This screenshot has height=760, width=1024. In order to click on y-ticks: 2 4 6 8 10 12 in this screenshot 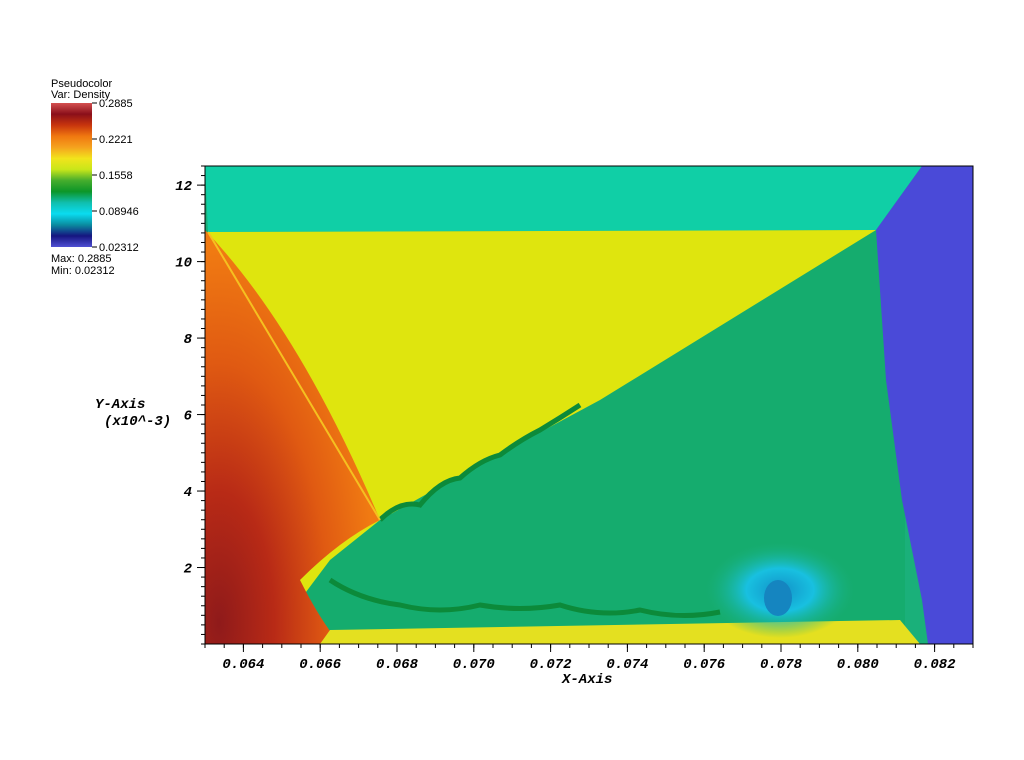, I will do `click(190, 405)`.